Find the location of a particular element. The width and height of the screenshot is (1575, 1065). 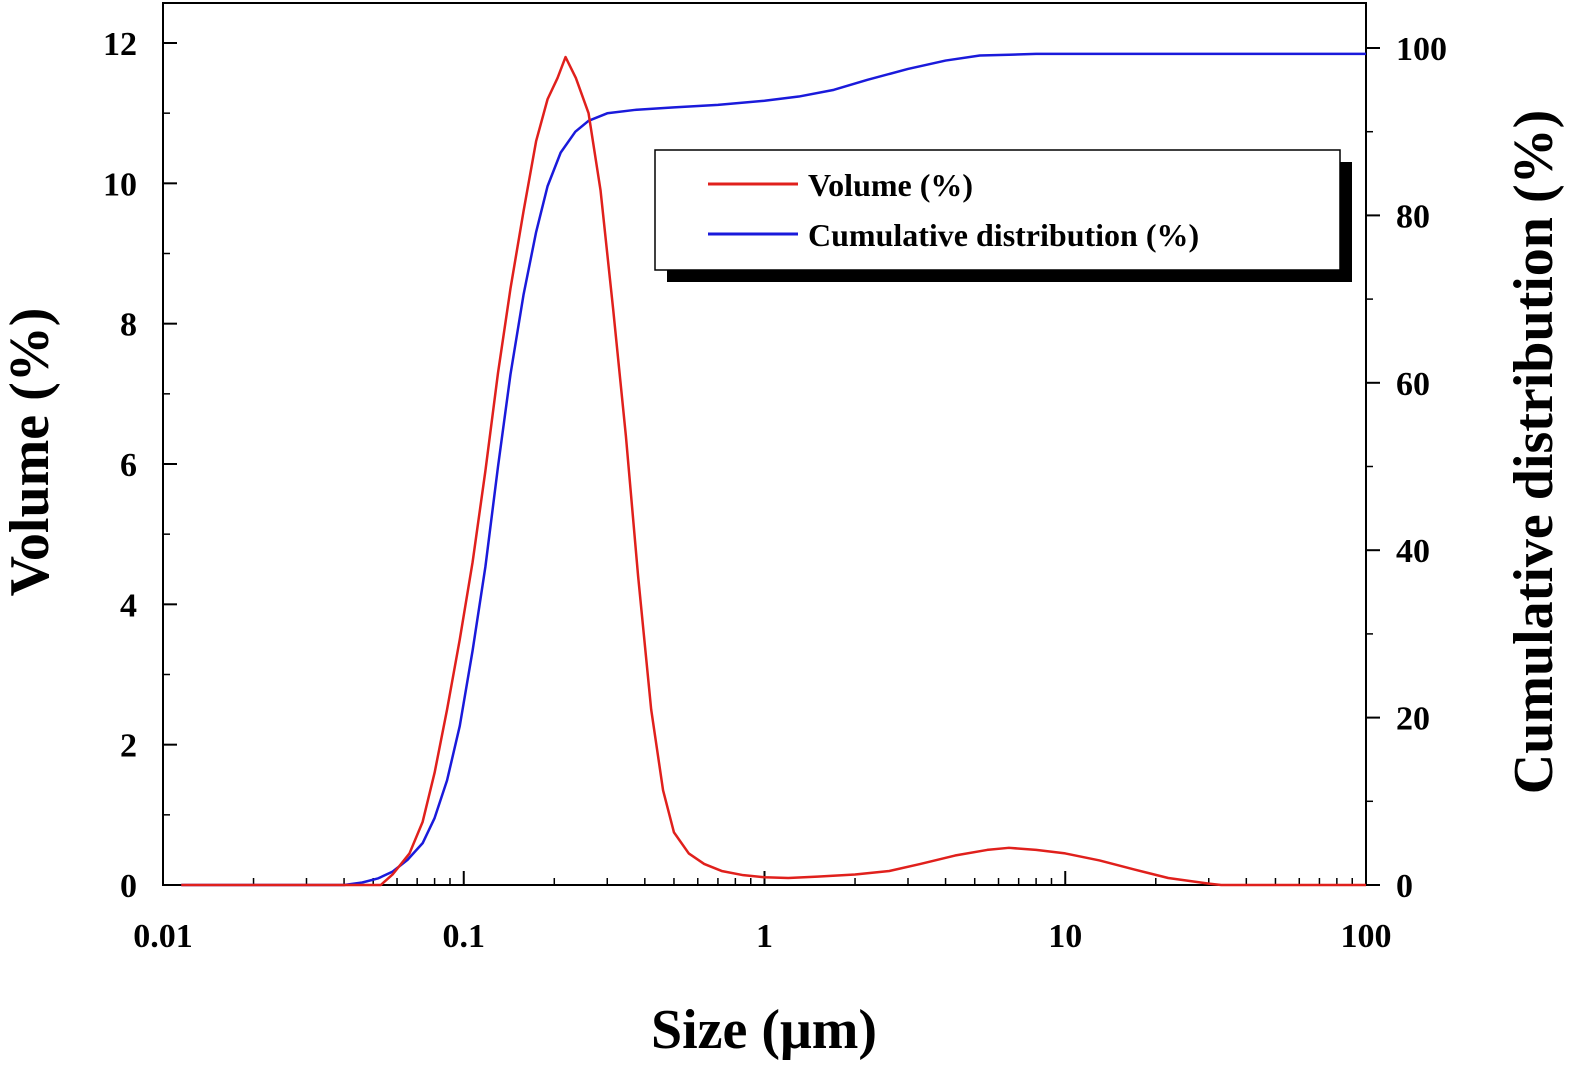

x-tick-label: 1 is located at coordinates (764, 936).